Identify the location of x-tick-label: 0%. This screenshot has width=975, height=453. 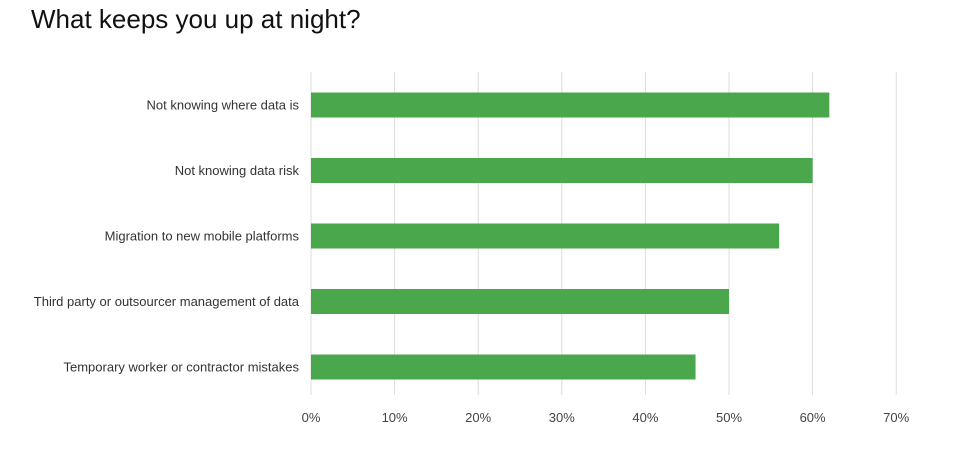
(311, 417).